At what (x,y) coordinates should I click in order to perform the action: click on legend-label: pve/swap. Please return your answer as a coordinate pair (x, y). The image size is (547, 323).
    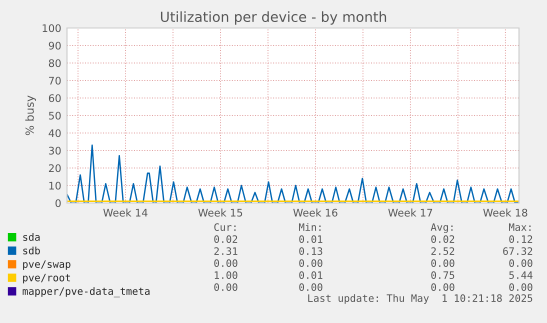
    Looking at the image, I should click on (46, 265).